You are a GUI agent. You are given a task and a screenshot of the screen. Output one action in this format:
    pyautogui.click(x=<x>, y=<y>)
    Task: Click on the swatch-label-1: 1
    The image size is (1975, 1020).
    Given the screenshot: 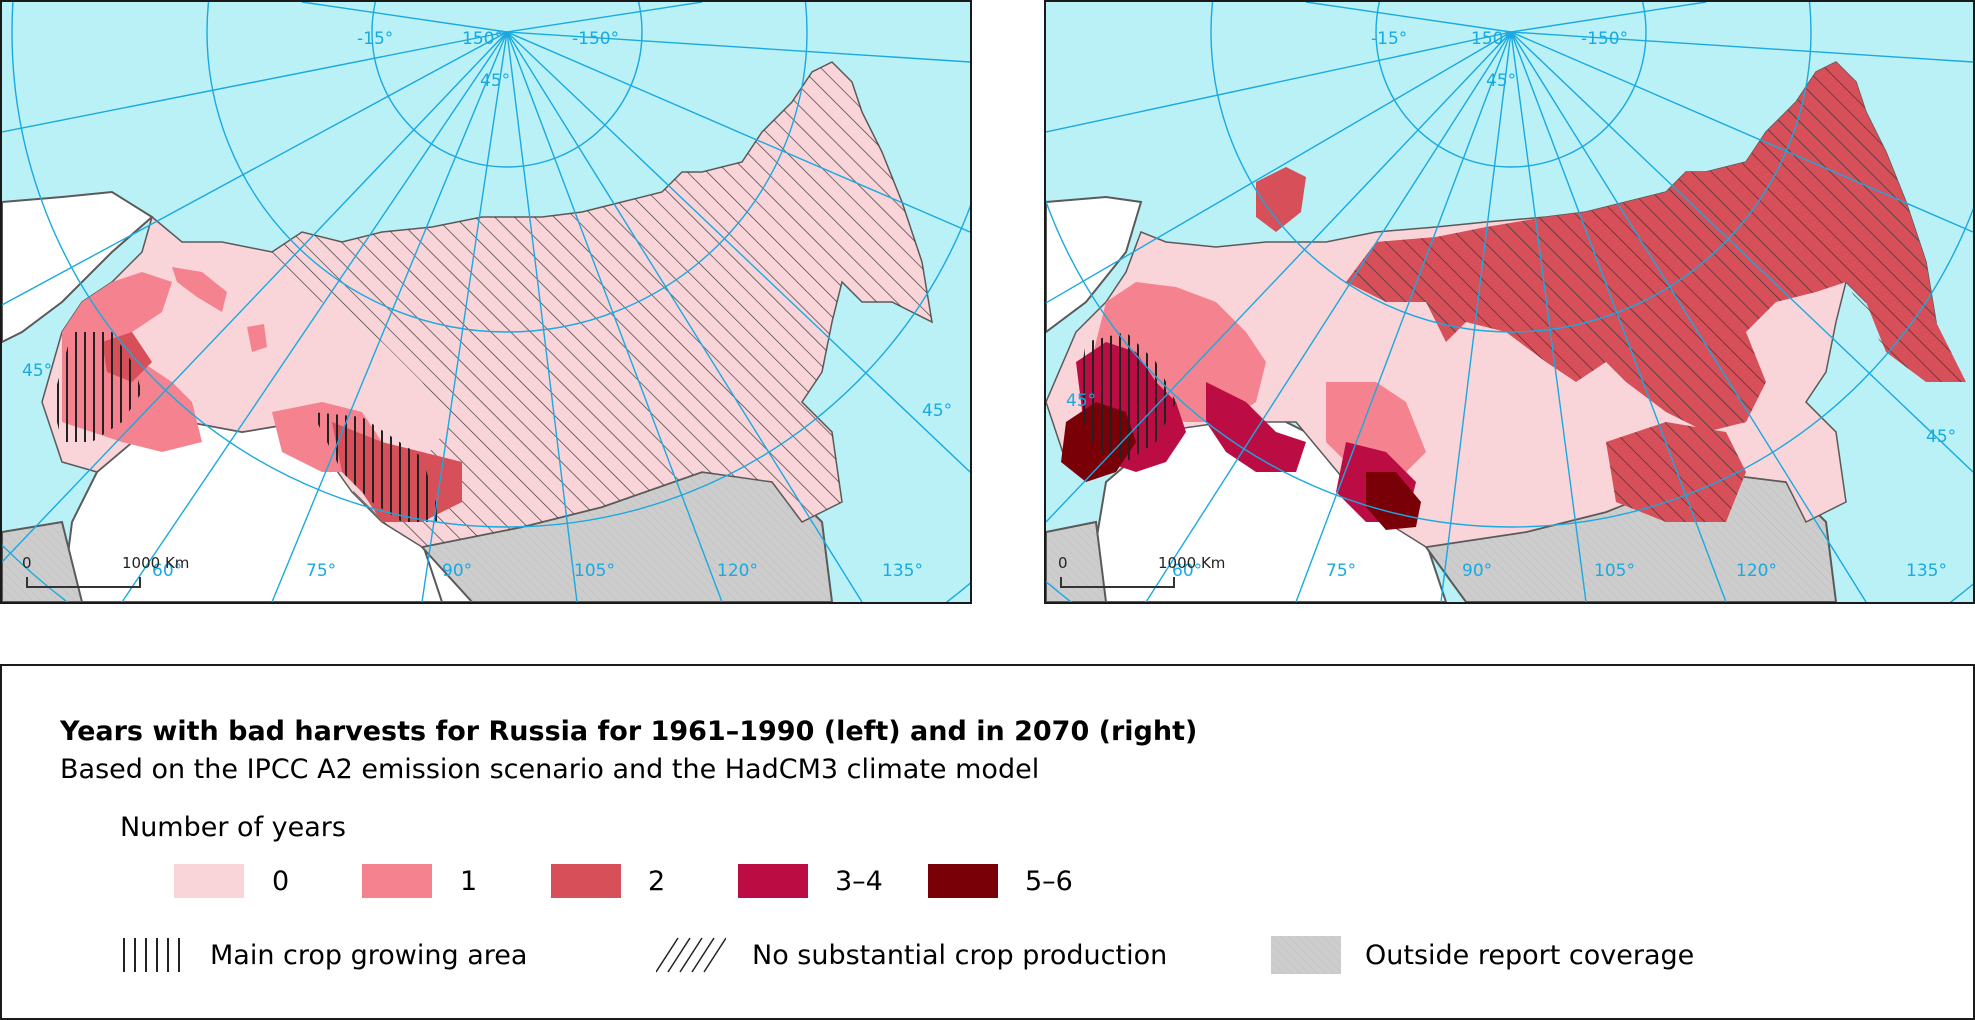 What is the action you would take?
    pyautogui.click(x=469, y=881)
    